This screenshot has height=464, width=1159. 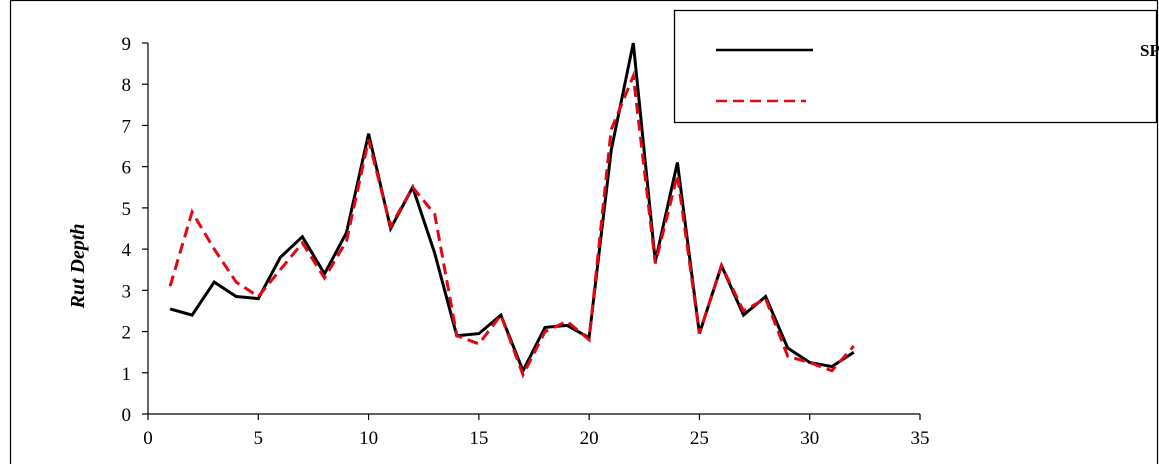 What do you see at coordinates (368, 438) in the screenshot?
I see `x-tick-label: 10` at bounding box center [368, 438].